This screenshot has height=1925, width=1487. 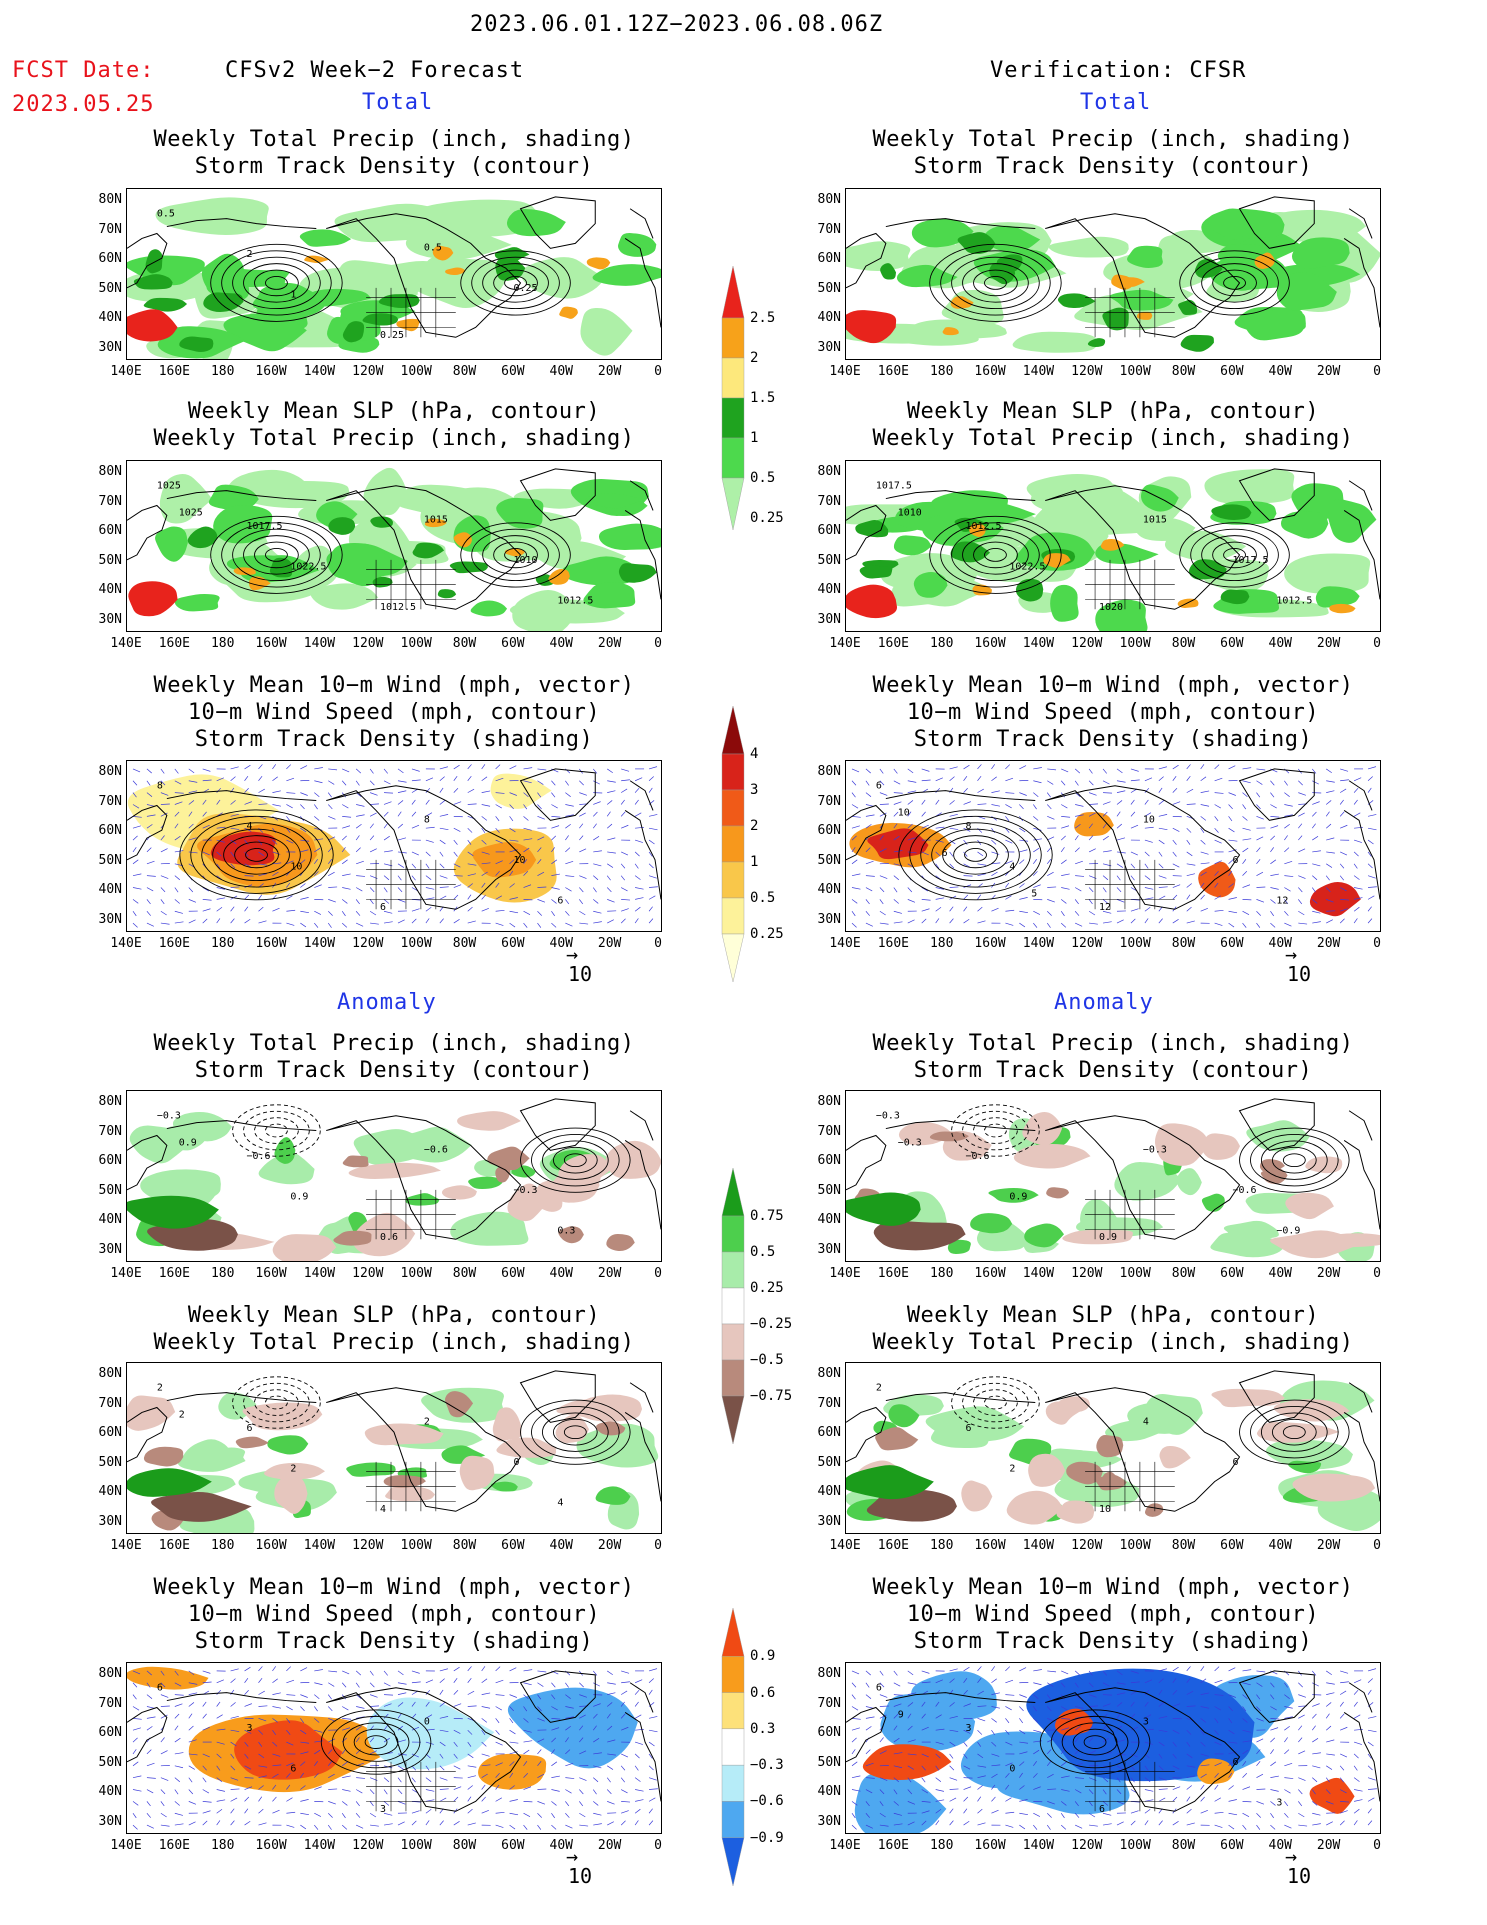 I want to click on longitude-label: 180, so click(x=941, y=1273).